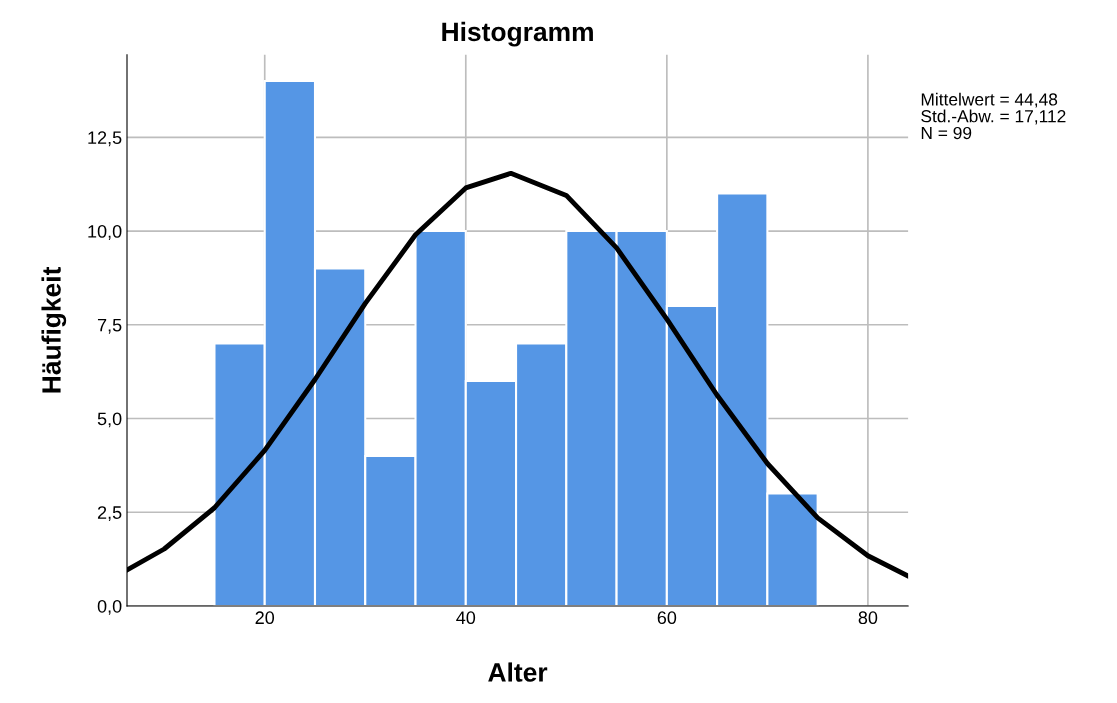  I want to click on x-axis-title: Alter, so click(518, 672).